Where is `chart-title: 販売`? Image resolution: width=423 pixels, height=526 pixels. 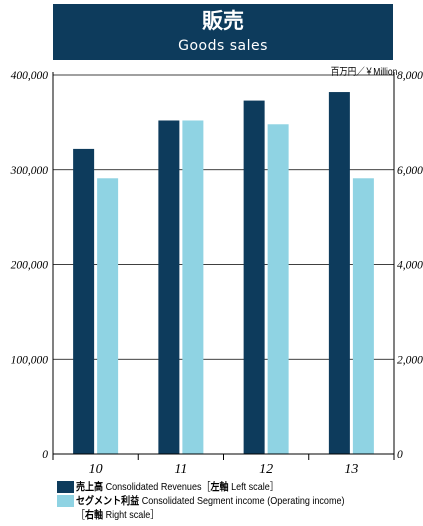
chart-title: 販売 is located at coordinates (223, 21).